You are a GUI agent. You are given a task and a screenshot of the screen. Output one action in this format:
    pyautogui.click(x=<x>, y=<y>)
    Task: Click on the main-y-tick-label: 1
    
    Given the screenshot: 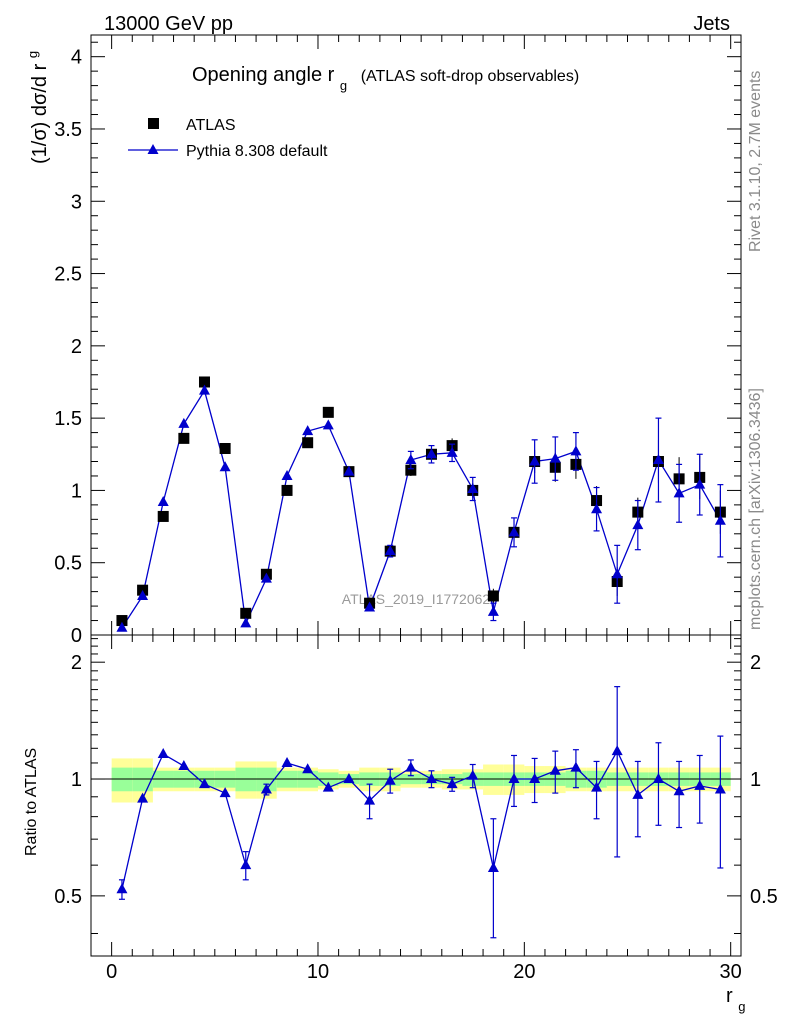 What is the action you would take?
    pyautogui.click(x=76, y=491)
    